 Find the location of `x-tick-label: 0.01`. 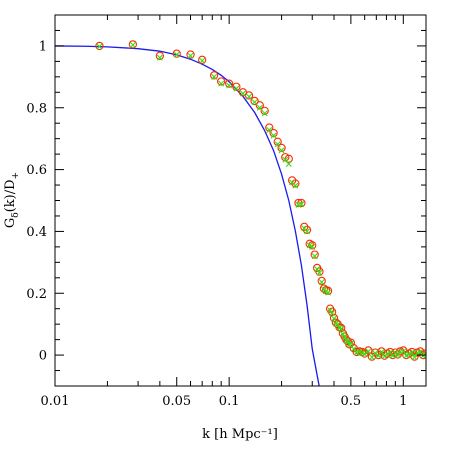

x-tick-label: 0.01 is located at coordinates (55, 401).